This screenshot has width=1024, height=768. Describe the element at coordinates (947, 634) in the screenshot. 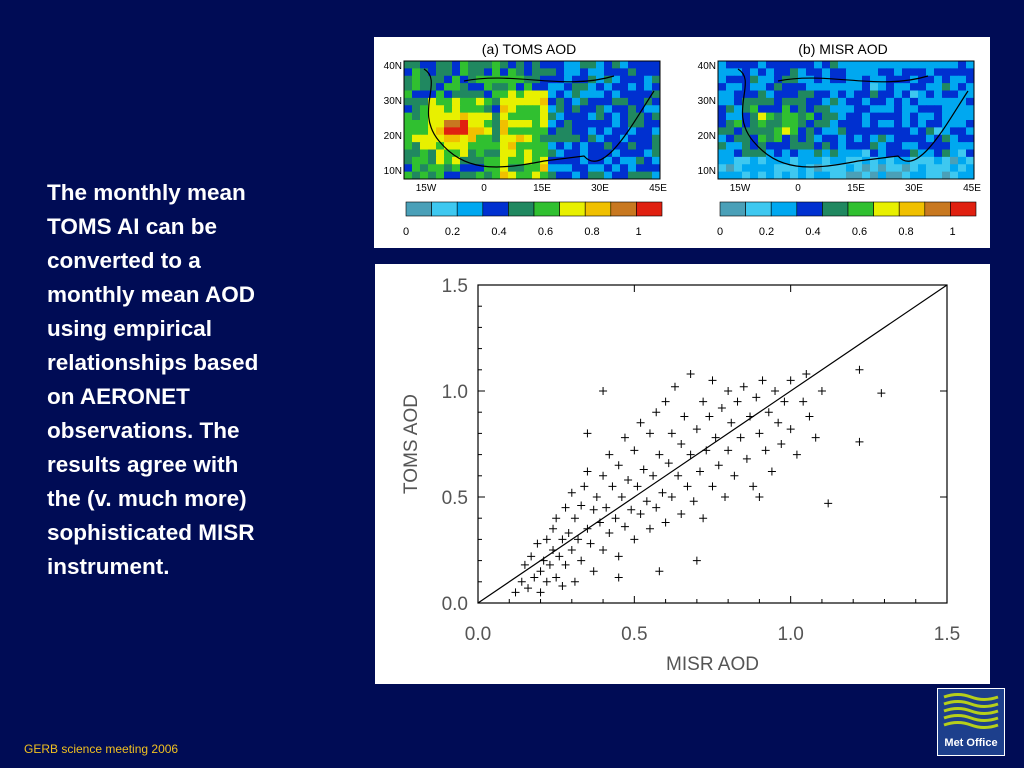

I see `x-tick-label: 1.5` at that location.